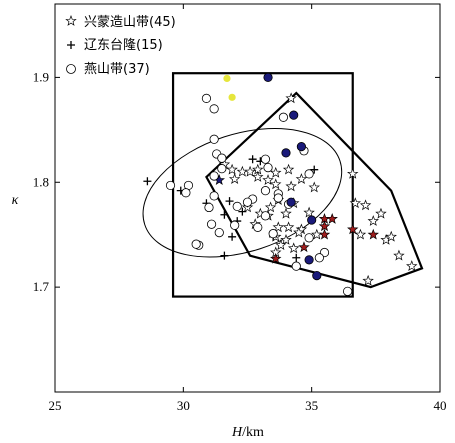 The width and height of the screenshot is (455, 443). I want to click on region-ellipse, so click(242, 193).